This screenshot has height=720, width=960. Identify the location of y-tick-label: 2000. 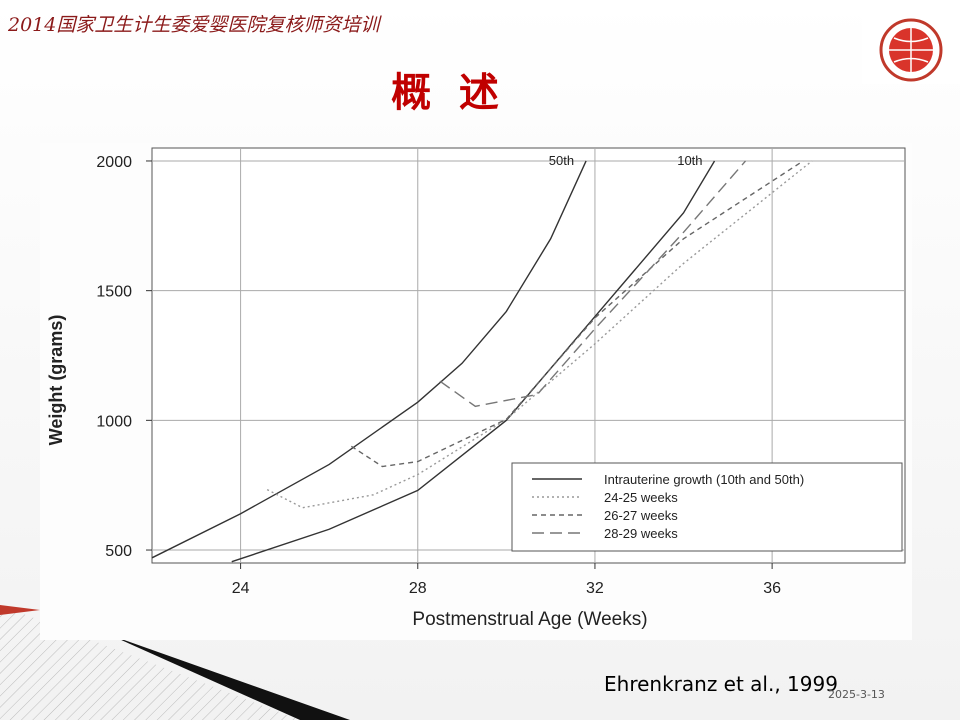
(114, 162).